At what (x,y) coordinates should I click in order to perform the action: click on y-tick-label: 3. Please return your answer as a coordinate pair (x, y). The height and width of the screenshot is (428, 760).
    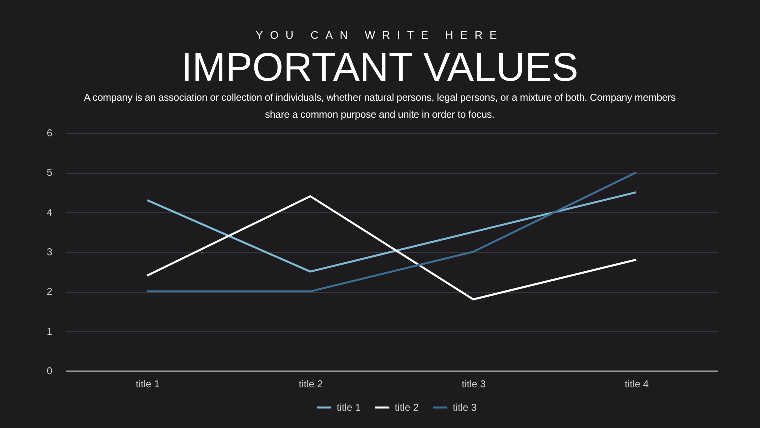
    Looking at the image, I should click on (49, 253).